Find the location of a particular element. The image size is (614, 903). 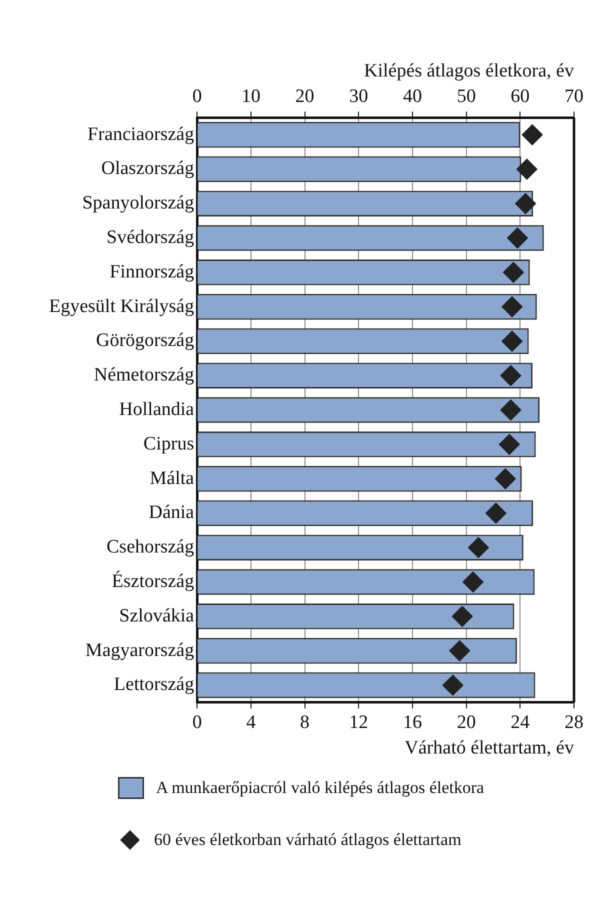

x-tick-label: 70 is located at coordinates (574, 97).